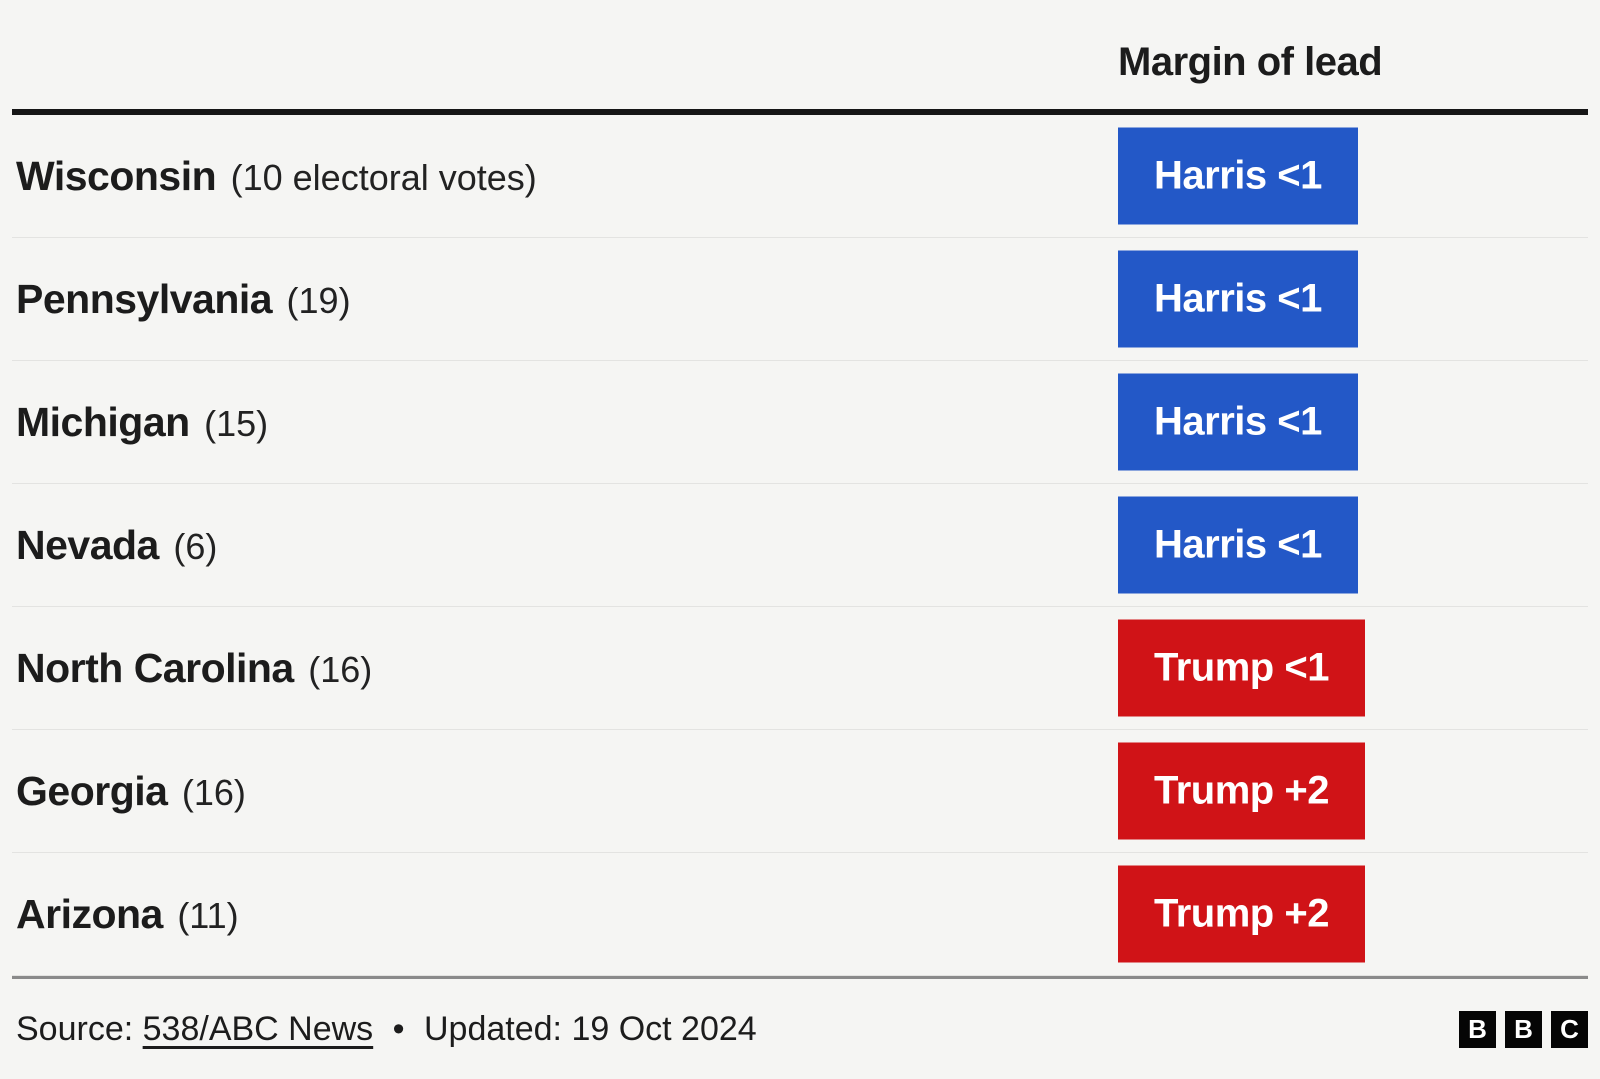  I want to click on margin-of-lead-column-header: Margin of lead, so click(1250, 62).